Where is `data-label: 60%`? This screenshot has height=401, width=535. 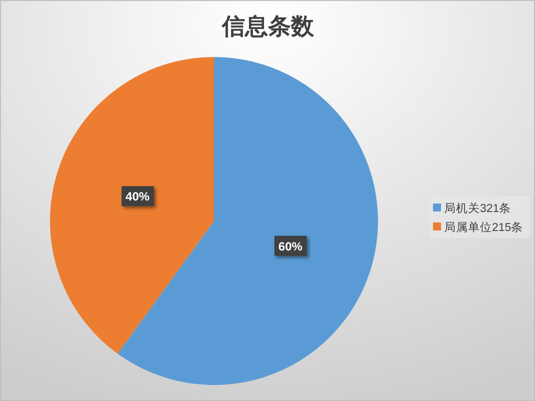 data-label: 60% is located at coordinates (290, 246).